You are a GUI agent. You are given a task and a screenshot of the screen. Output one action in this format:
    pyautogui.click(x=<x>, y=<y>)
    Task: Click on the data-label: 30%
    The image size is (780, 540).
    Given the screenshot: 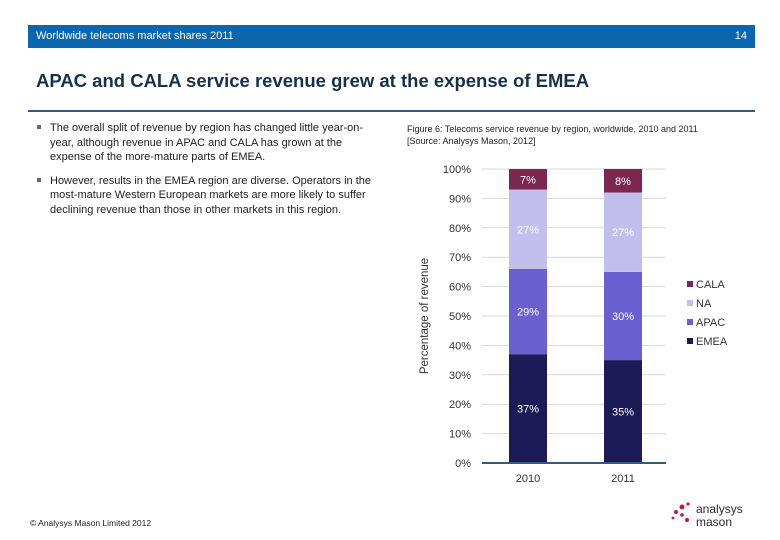 What is the action you would take?
    pyautogui.click(x=623, y=317)
    